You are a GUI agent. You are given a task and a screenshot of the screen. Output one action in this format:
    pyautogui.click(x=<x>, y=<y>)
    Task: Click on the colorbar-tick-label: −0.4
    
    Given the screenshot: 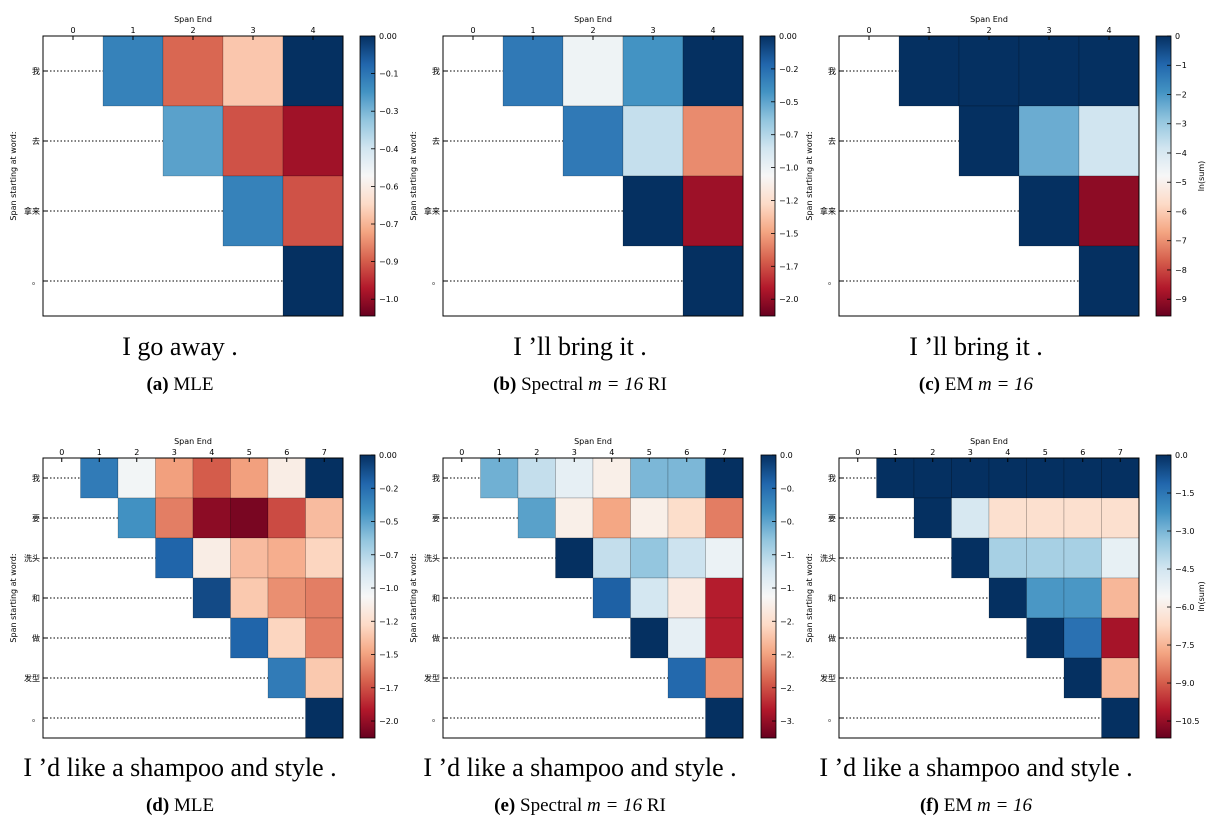 What is the action you would take?
    pyautogui.click(x=388, y=149)
    